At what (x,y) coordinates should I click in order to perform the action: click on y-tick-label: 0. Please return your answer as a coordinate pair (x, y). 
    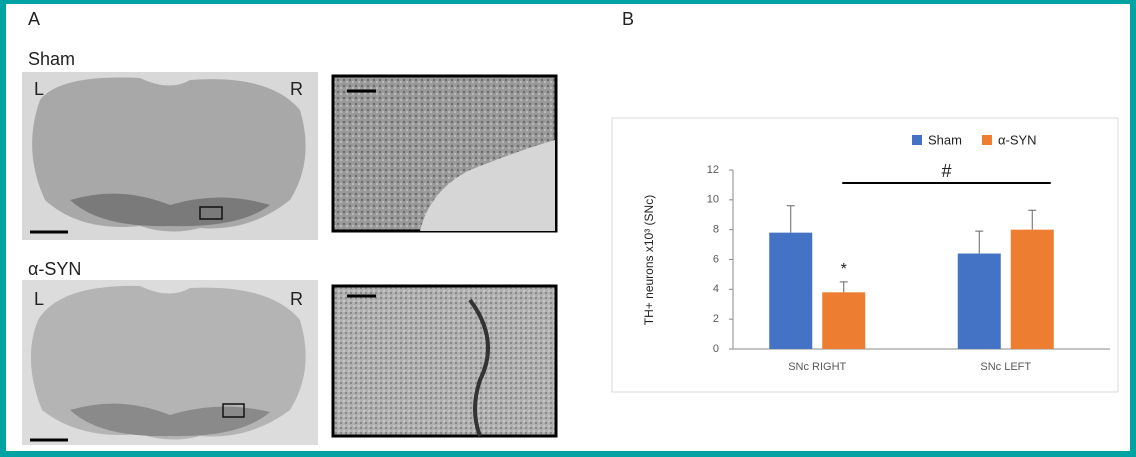
    Looking at the image, I should click on (716, 349).